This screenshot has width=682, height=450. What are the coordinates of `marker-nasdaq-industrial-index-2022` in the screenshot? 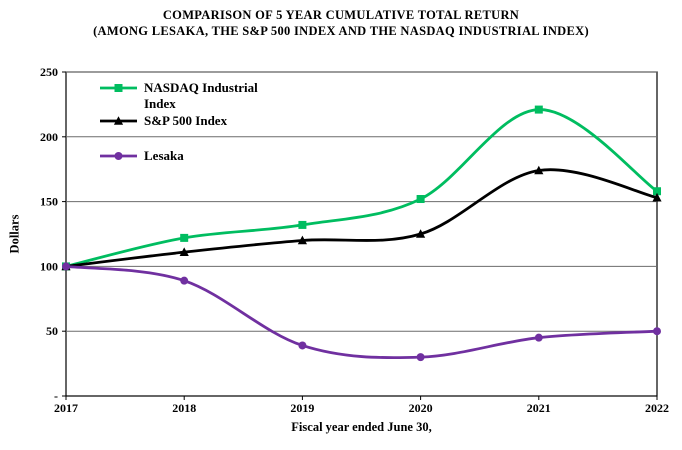 It's located at (657, 191).